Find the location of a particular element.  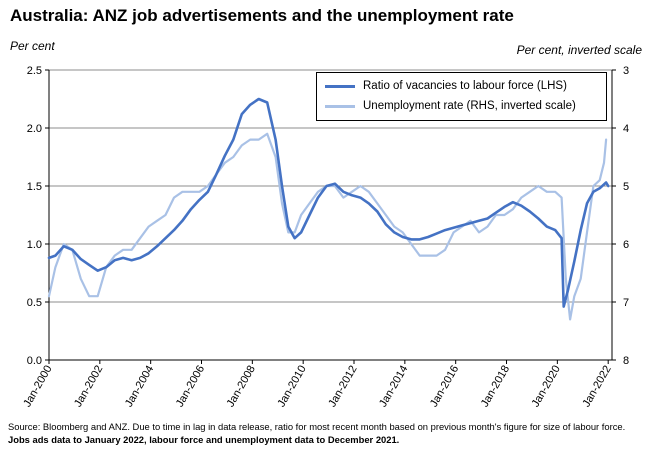

x-tick-label: Jan-2018 is located at coordinates (495, 387).